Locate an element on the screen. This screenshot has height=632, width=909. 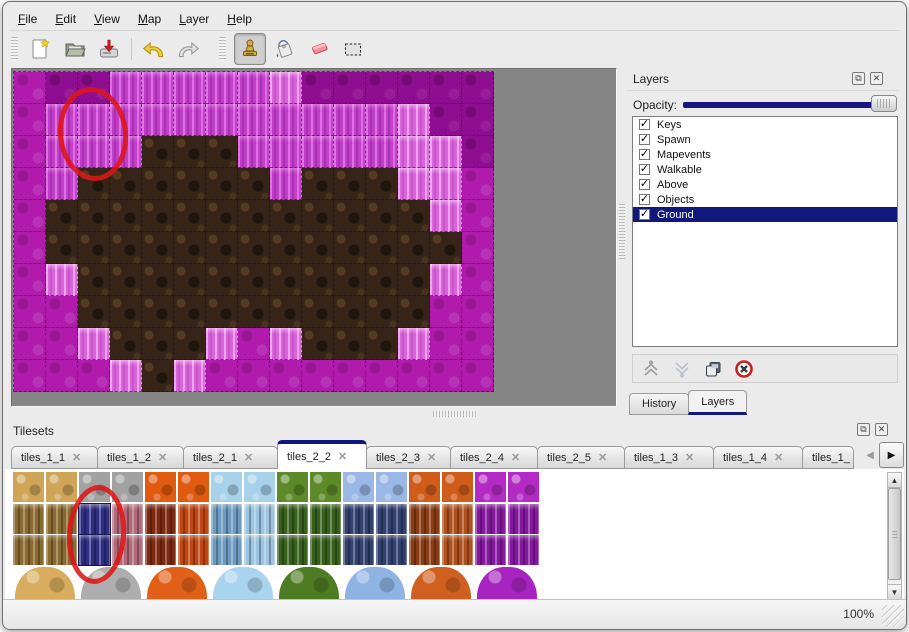
tileset-tile-crystal-surface is located at coordinates (358, 487).